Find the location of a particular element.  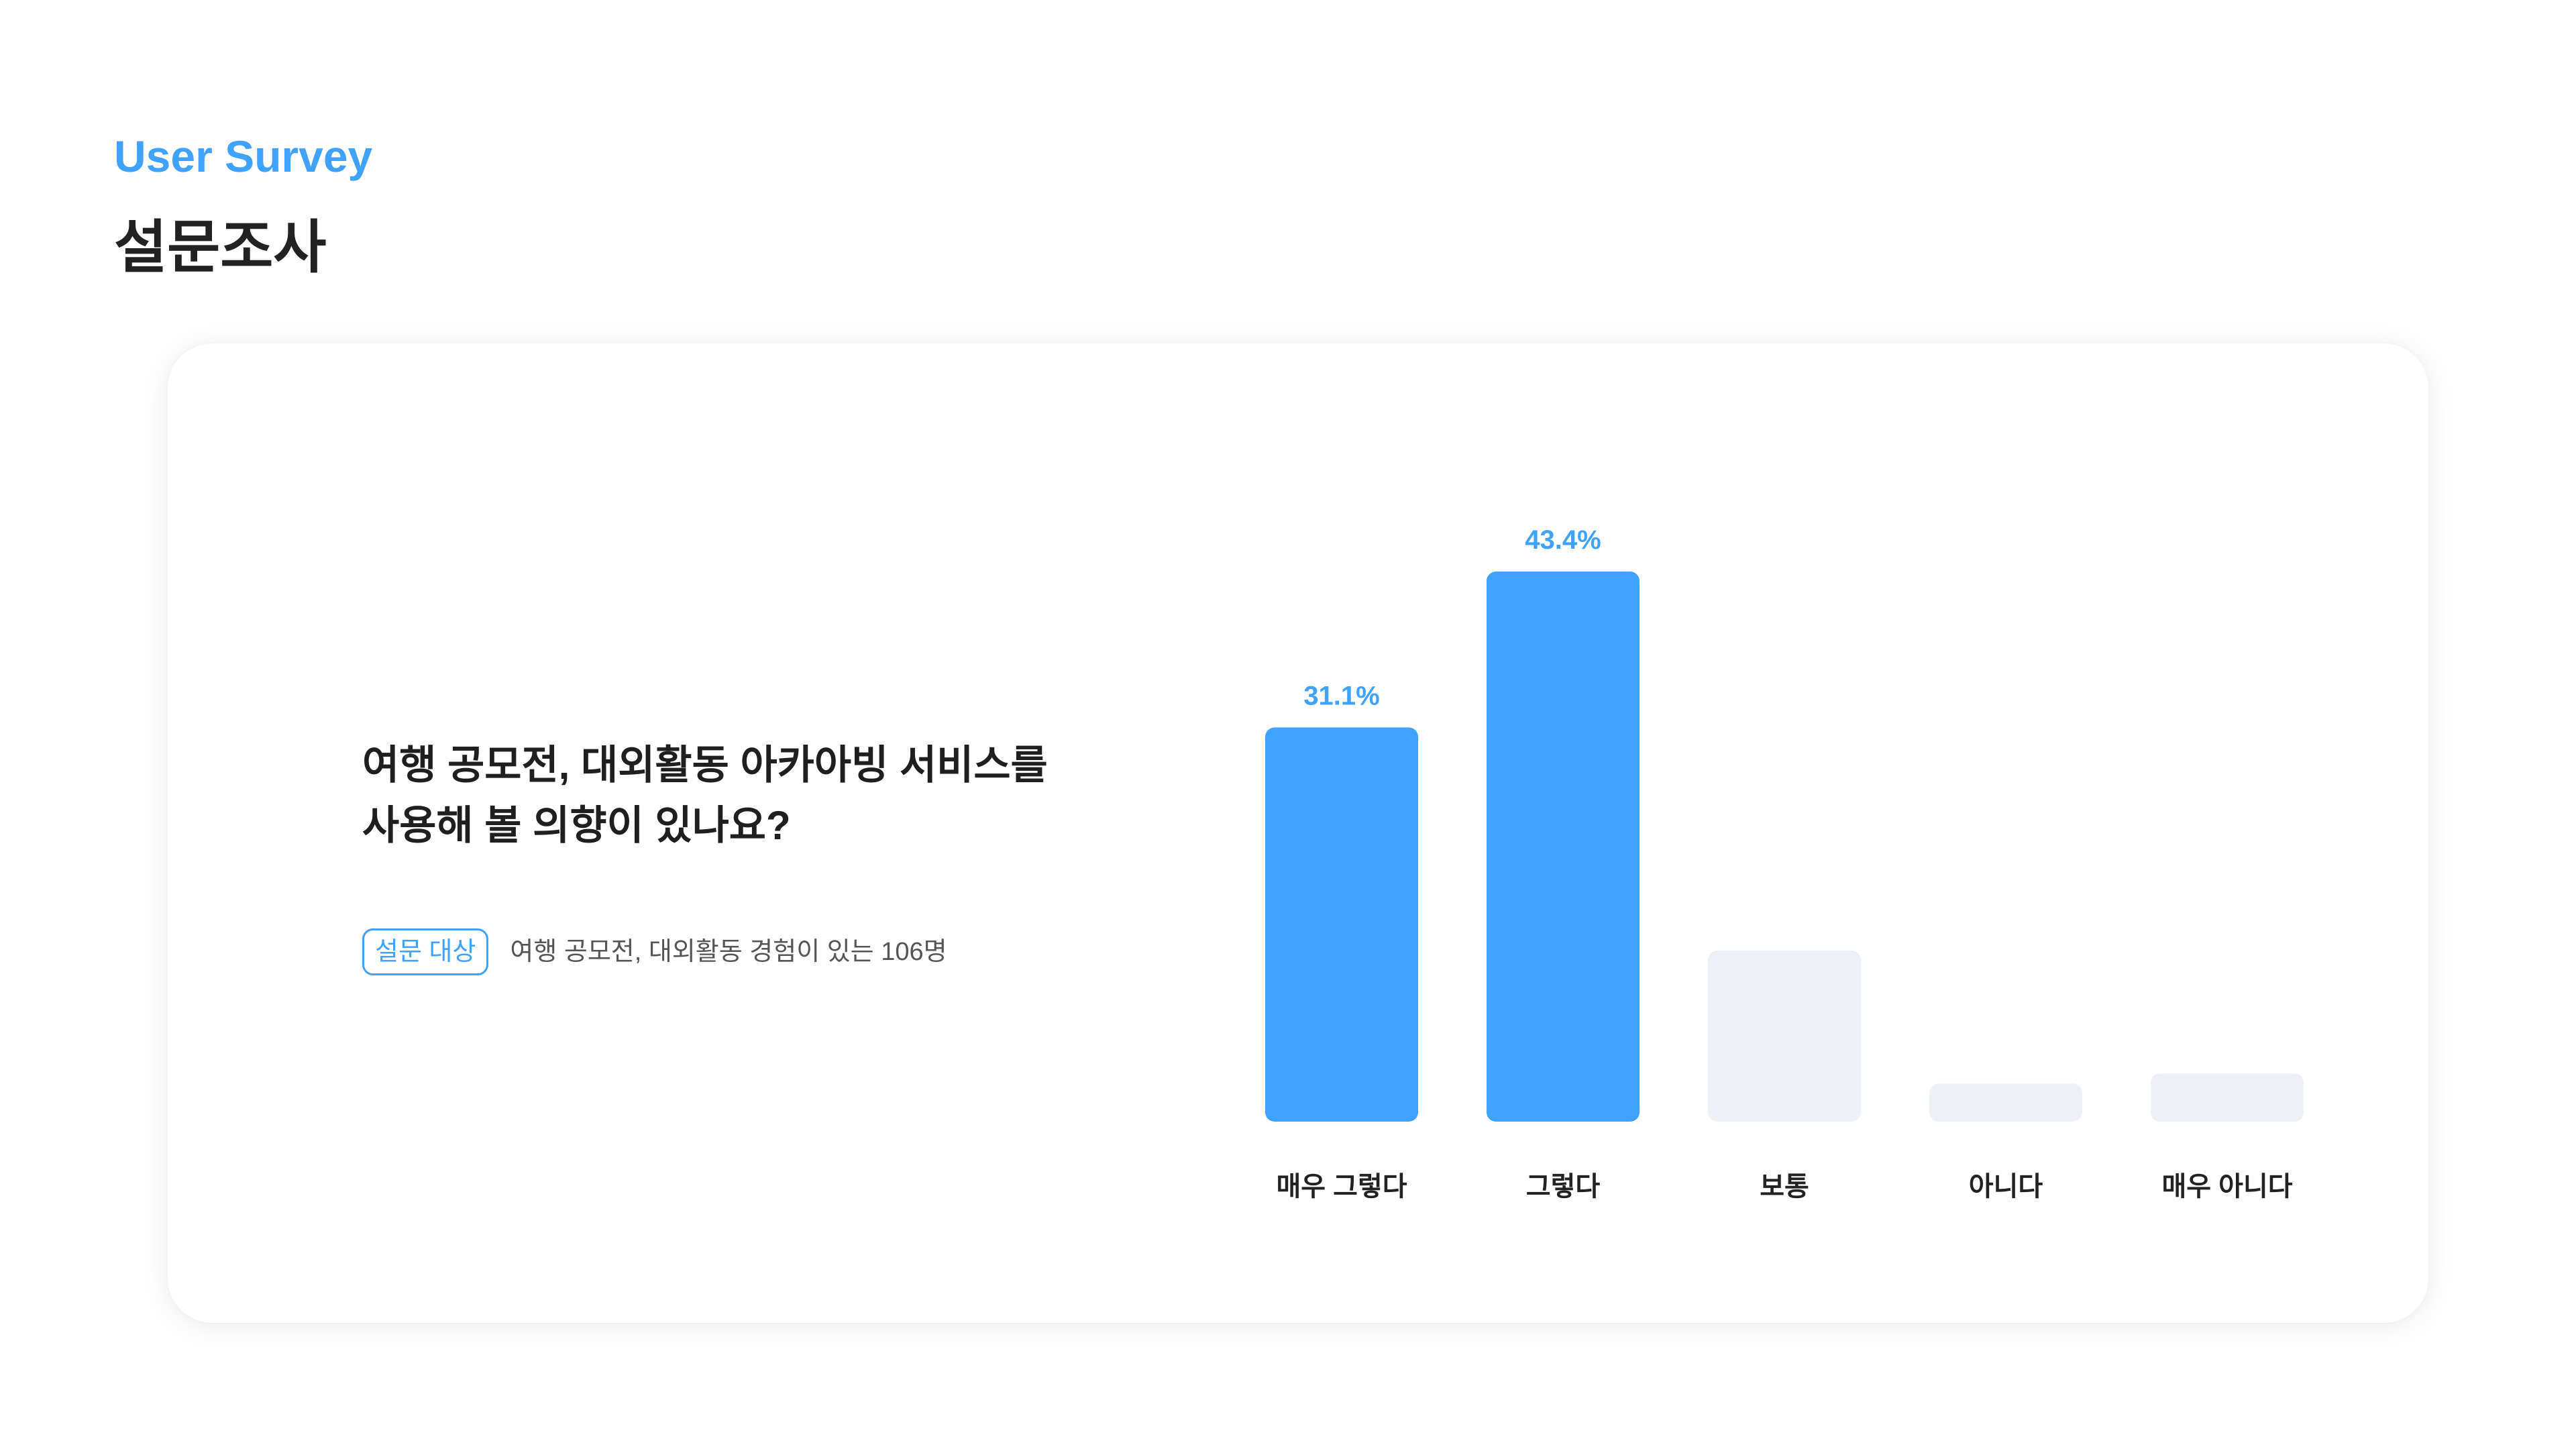

survey-target-text: 여행 공모전, 대외활동 경험이 있는 106명 is located at coordinates (728, 952).